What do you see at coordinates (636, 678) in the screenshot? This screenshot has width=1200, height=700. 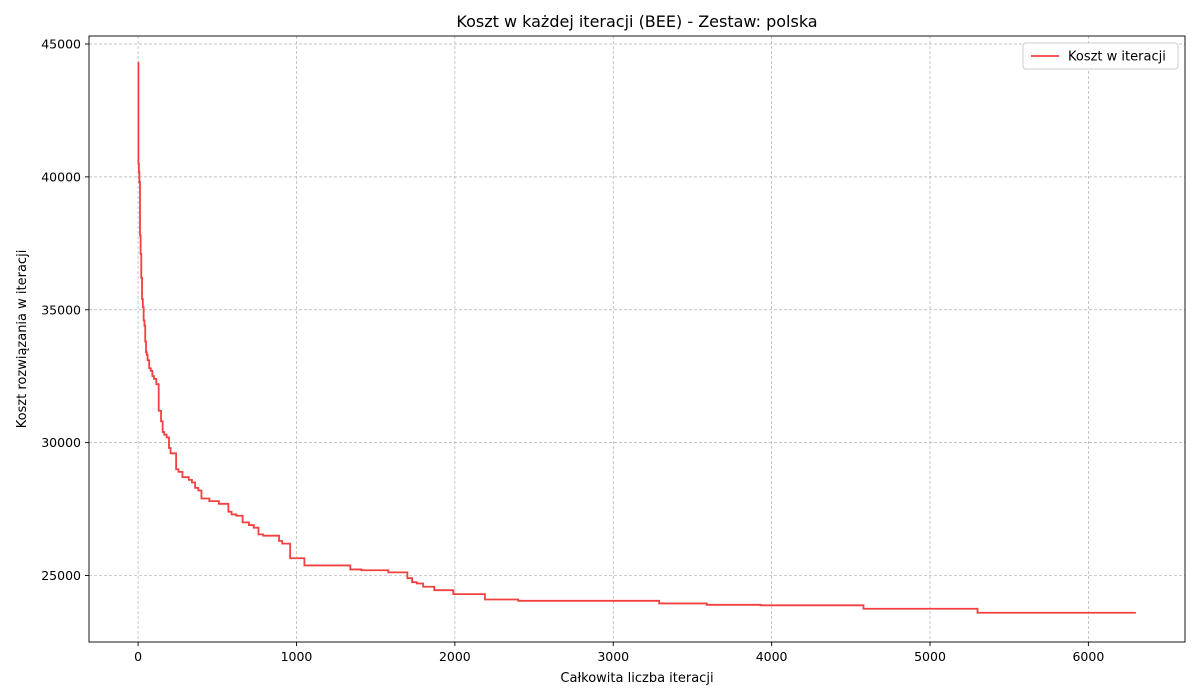 I see `x-axis-label: Całkowita liczba iteracji` at bounding box center [636, 678].